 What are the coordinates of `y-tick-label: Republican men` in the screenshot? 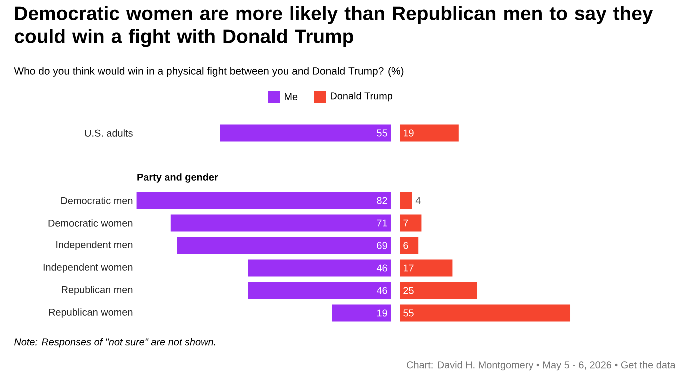 It's located at (97, 291).